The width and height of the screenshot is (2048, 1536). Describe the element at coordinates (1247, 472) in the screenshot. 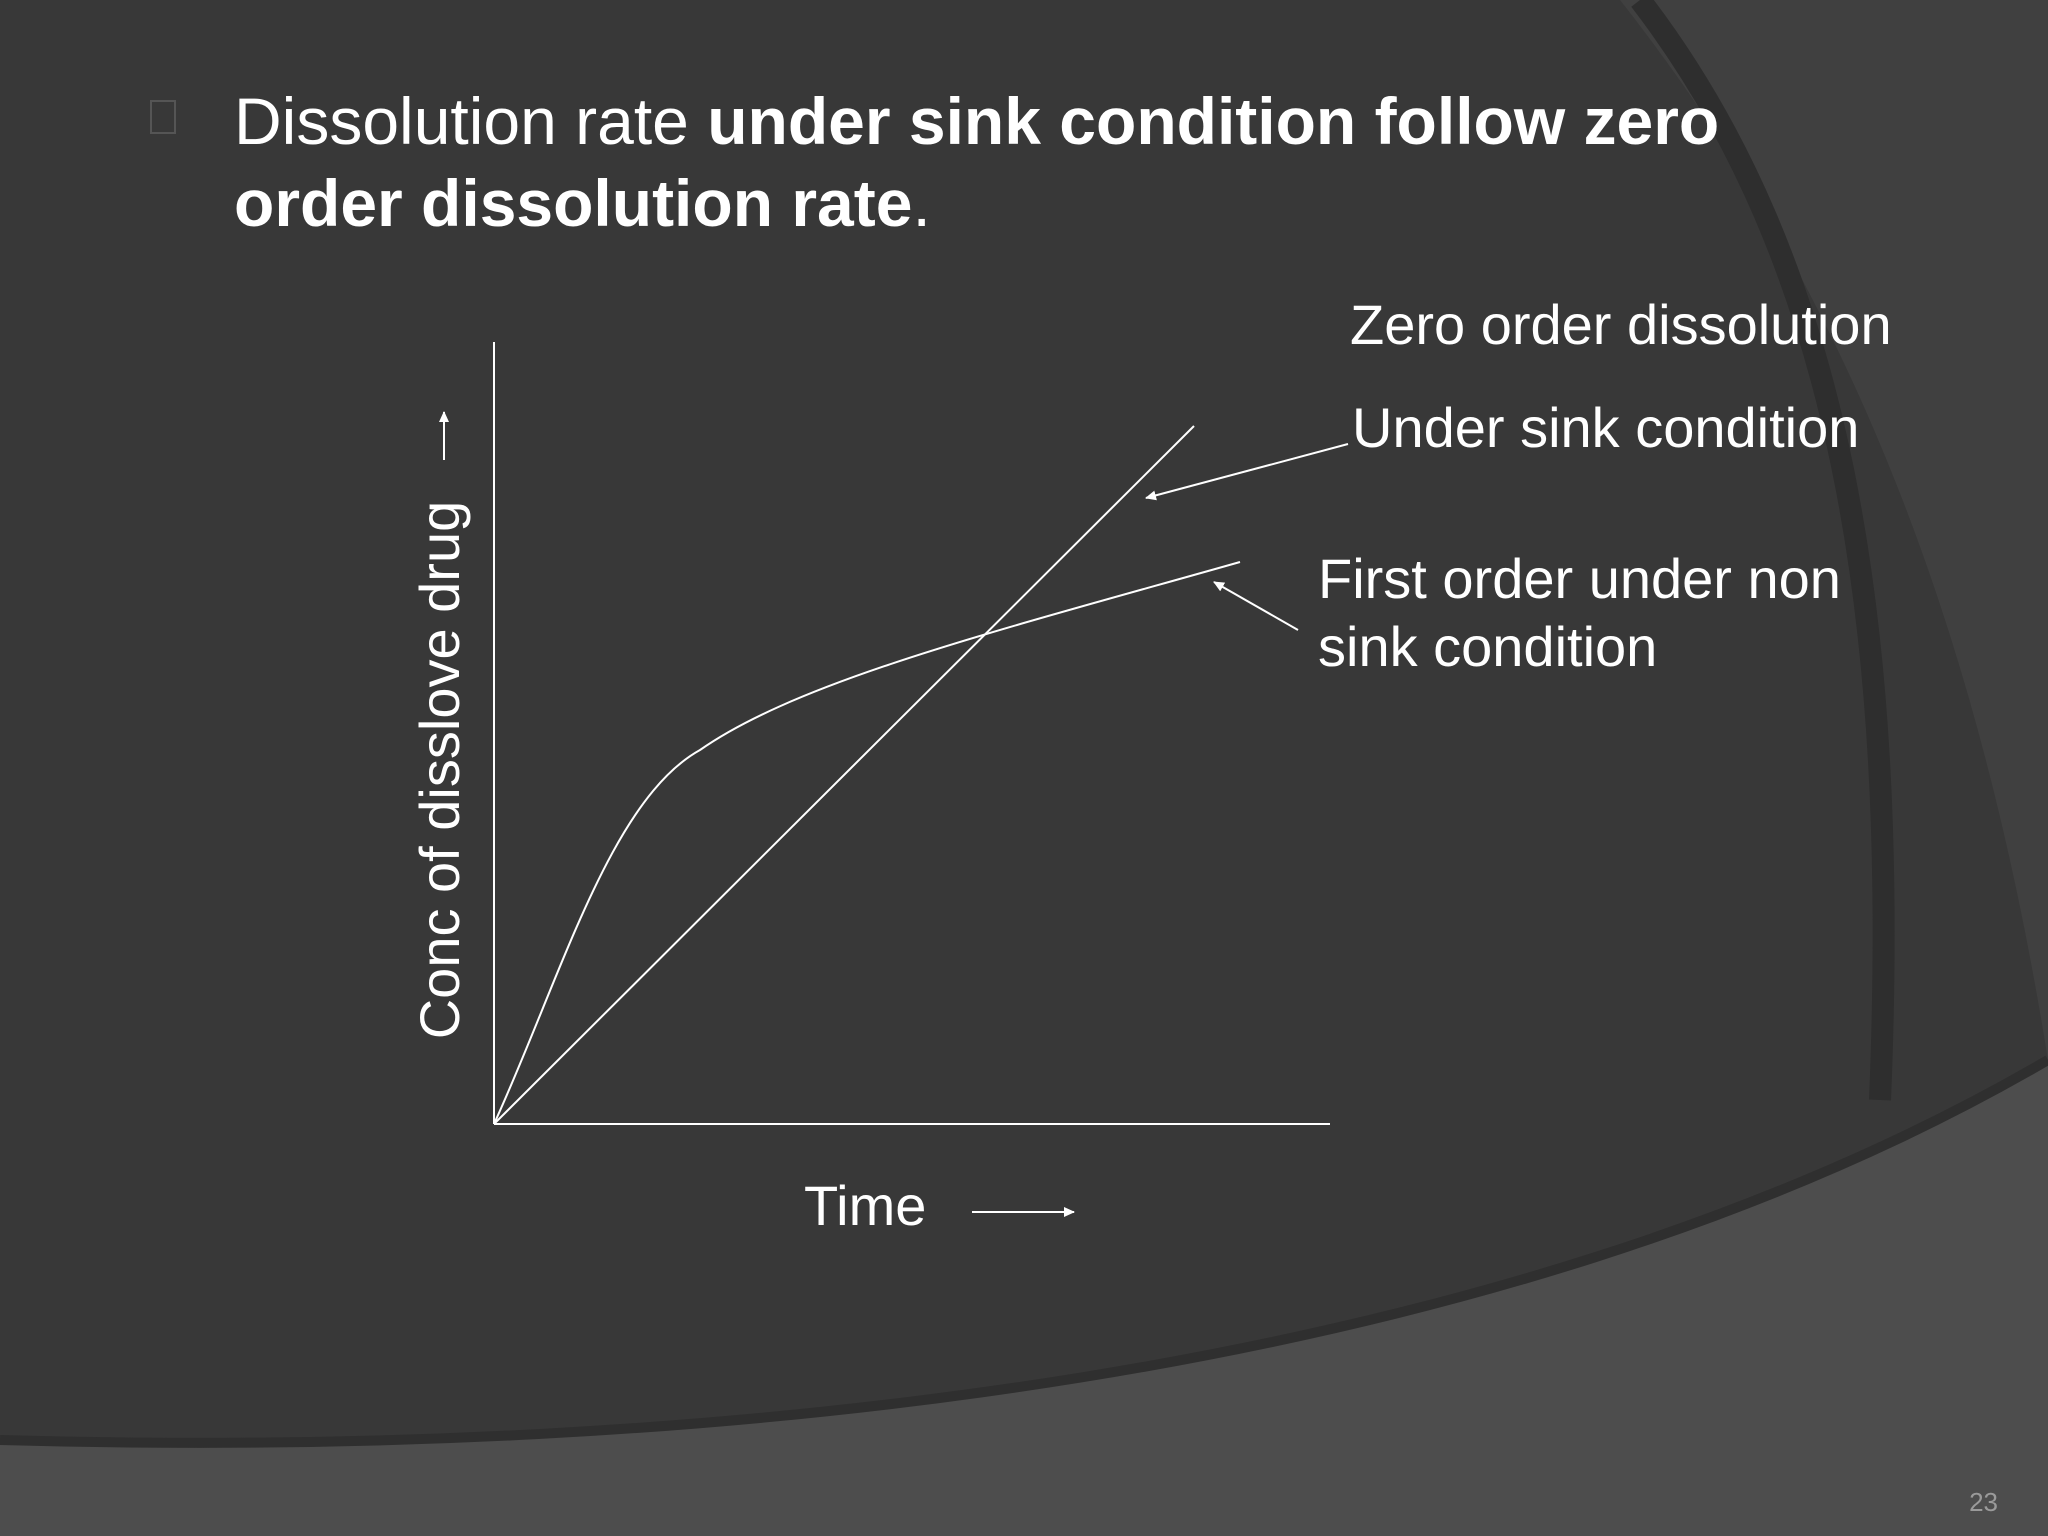

I see `under-sink-pointer-arrow` at that location.